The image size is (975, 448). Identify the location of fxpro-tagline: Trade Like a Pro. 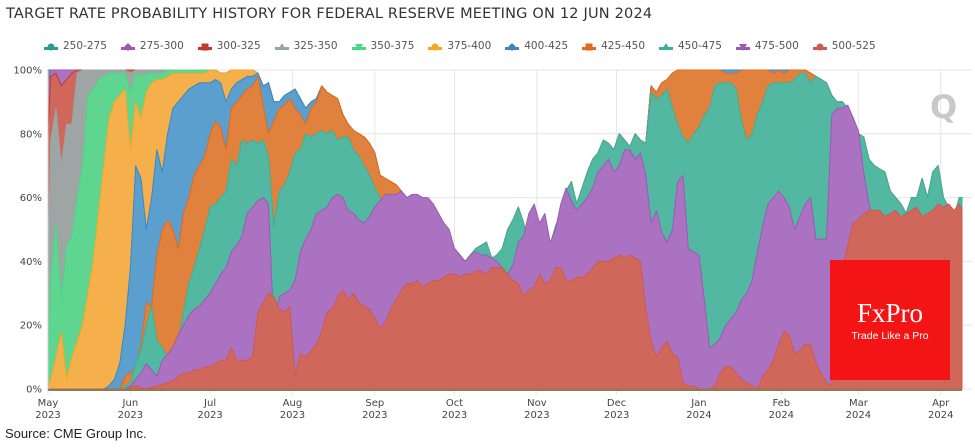
(890, 336).